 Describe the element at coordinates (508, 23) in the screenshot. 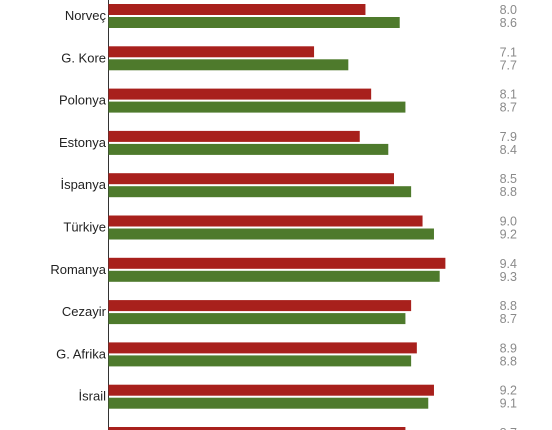

I see `value-label-green-0: 8.6` at that location.